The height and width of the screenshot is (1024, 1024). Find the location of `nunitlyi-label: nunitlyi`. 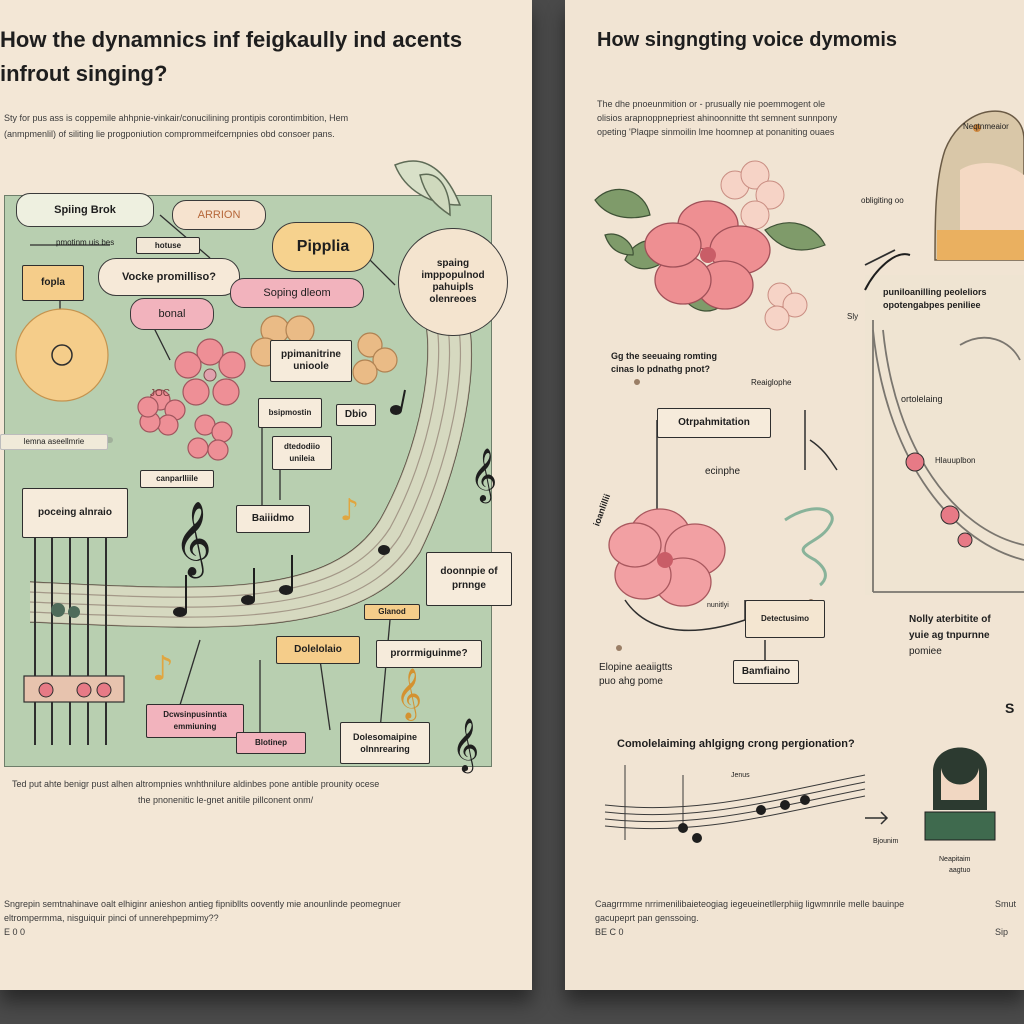

nunitlyi-label: nunitlyi is located at coordinates (718, 605).